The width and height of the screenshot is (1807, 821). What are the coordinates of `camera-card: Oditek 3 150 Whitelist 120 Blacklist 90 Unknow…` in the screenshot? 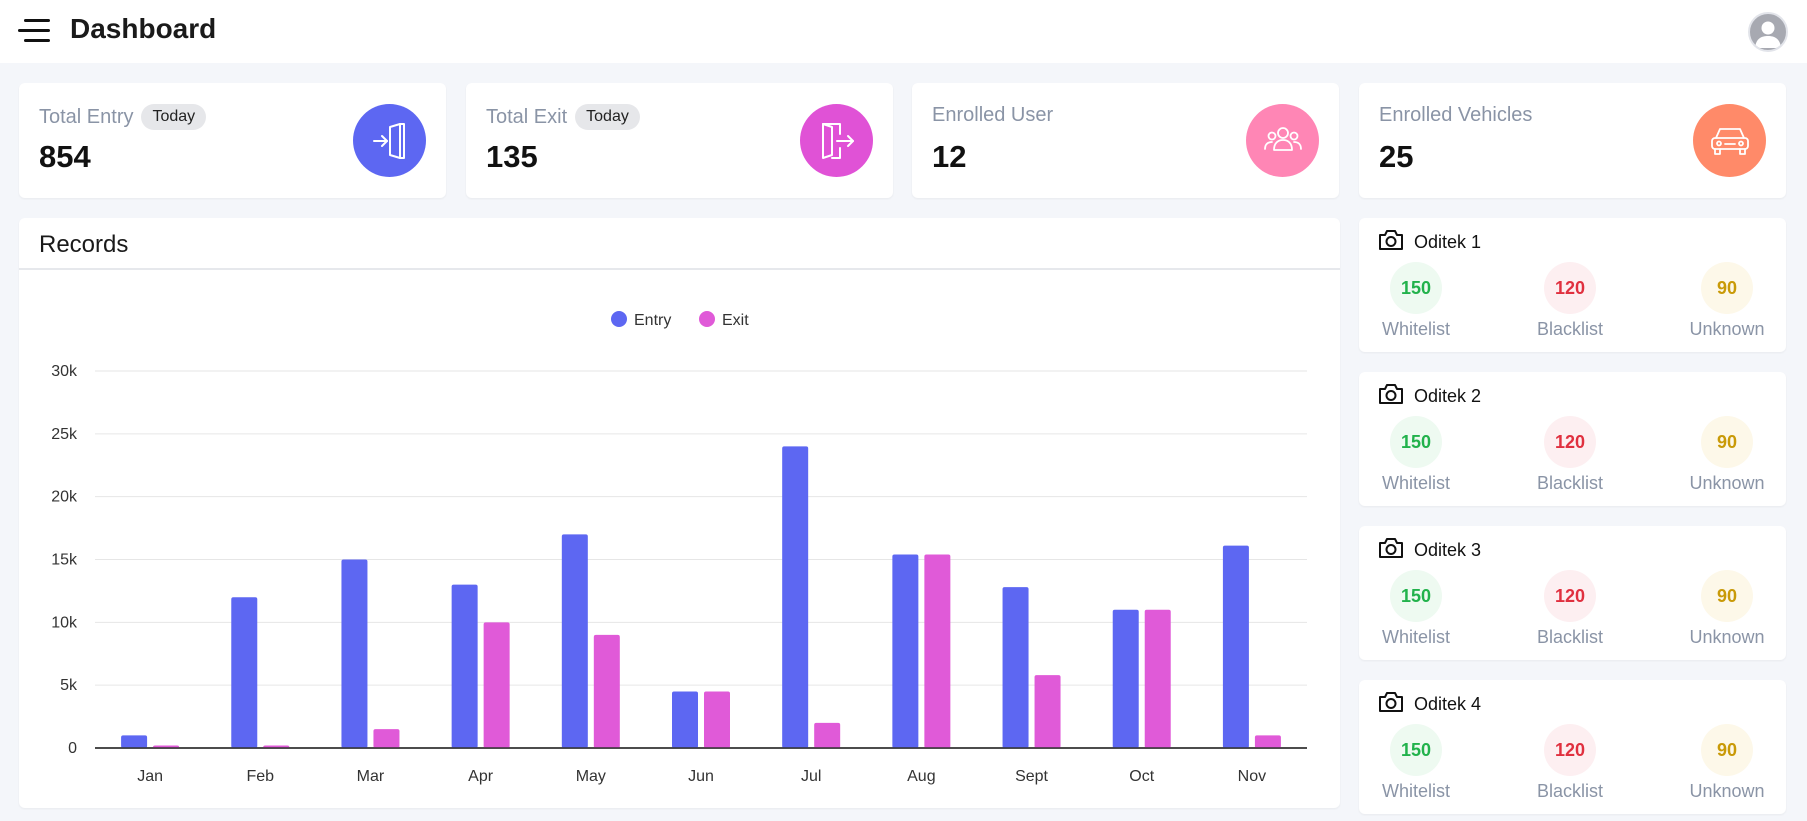 It's located at (1572, 593).